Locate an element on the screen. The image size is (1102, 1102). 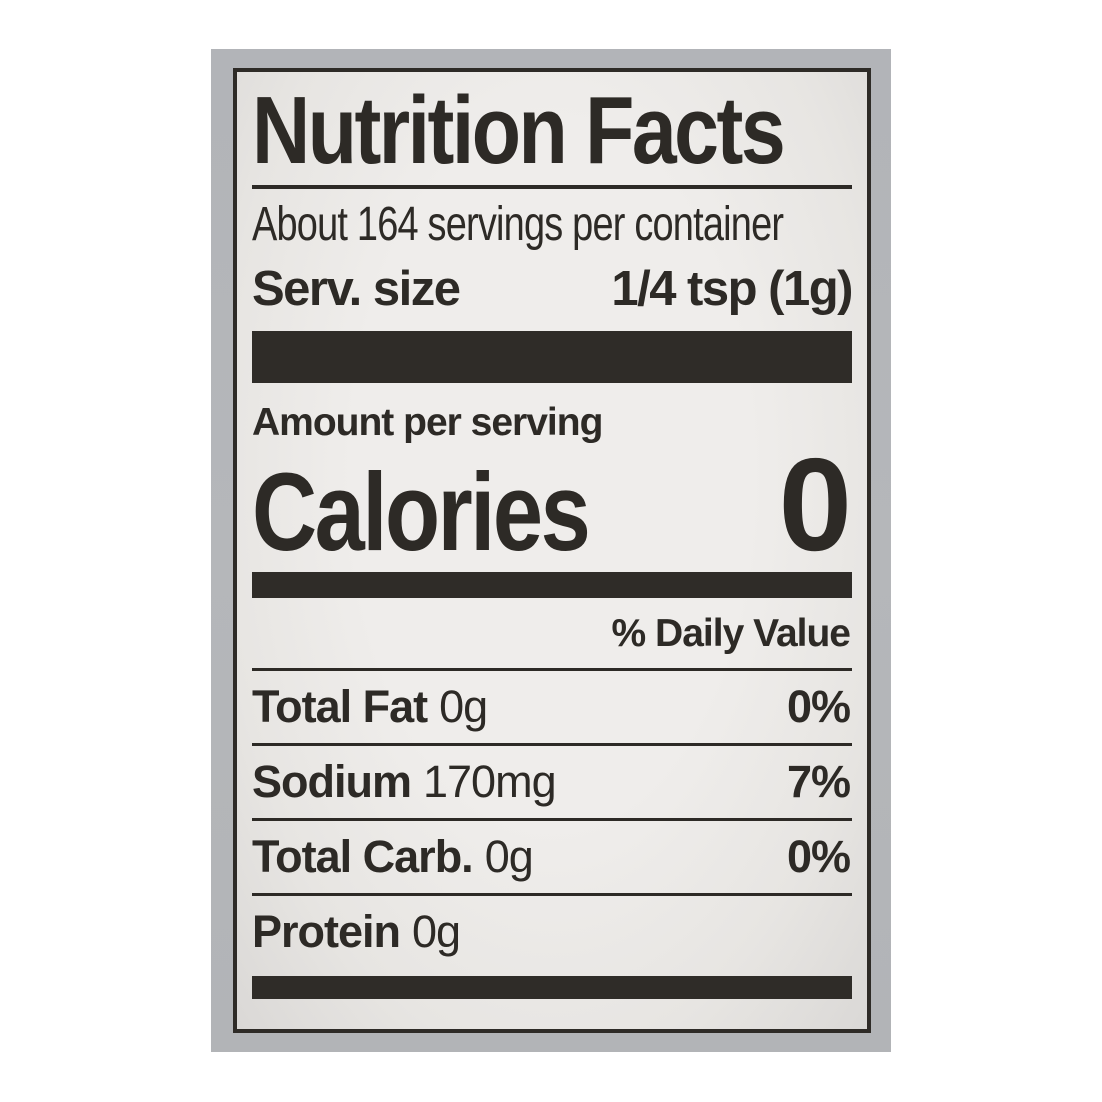
nutrient-name-amount: Total Fat 0g is located at coordinates (370, 707).